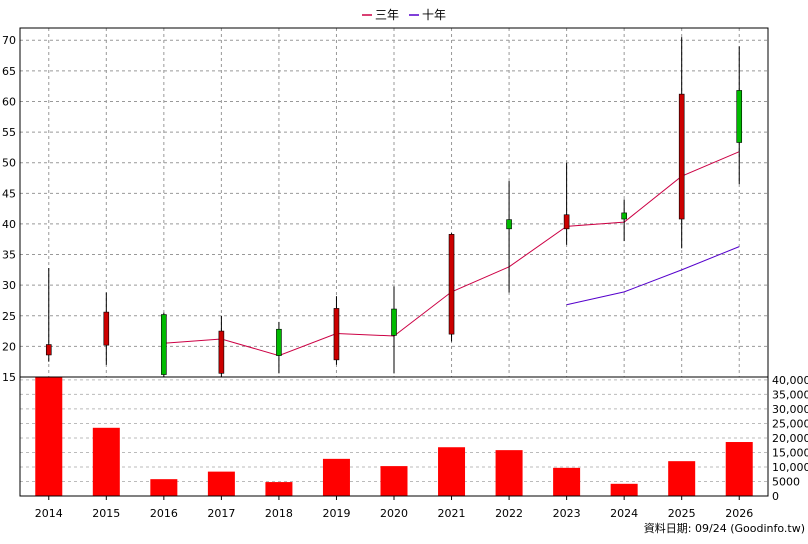 This screenshot has height=544, width=808. Describe the element at coordinates (49, 513) in the screenshot. I see `year-label: 2014` at that location.